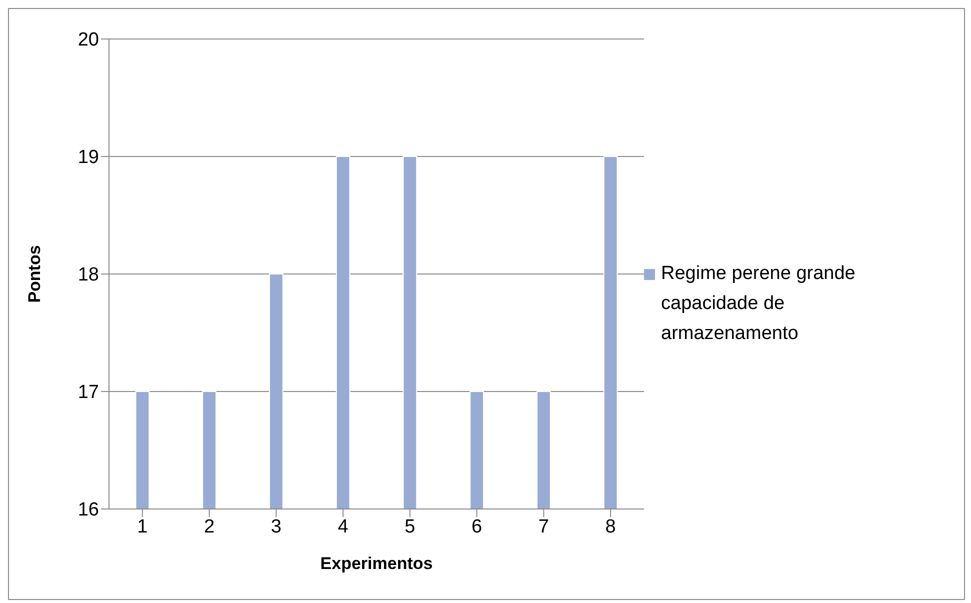  What do you see at coordinates (276, 527) in the screenshot?
I see `x-tick-label: 3` at bounding box center [276, 527].